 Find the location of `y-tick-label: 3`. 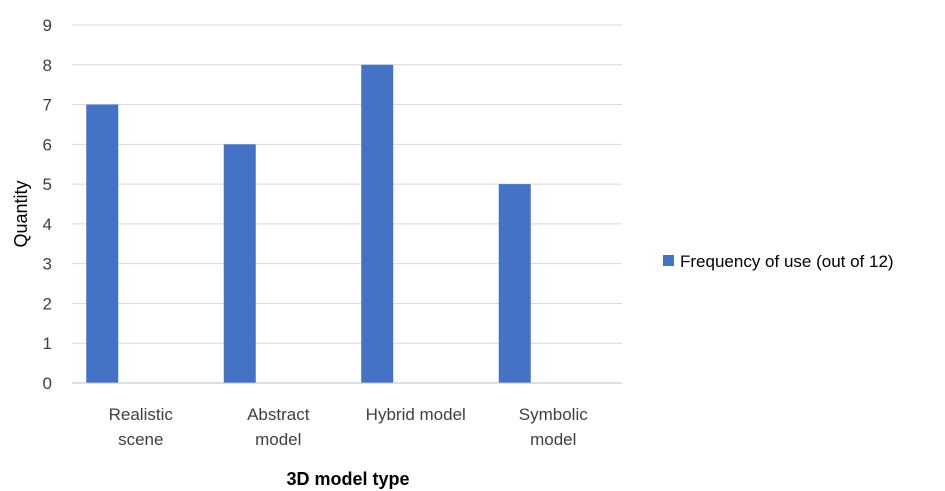

y-tick-label: 3 is located at coordinates (47, 264).